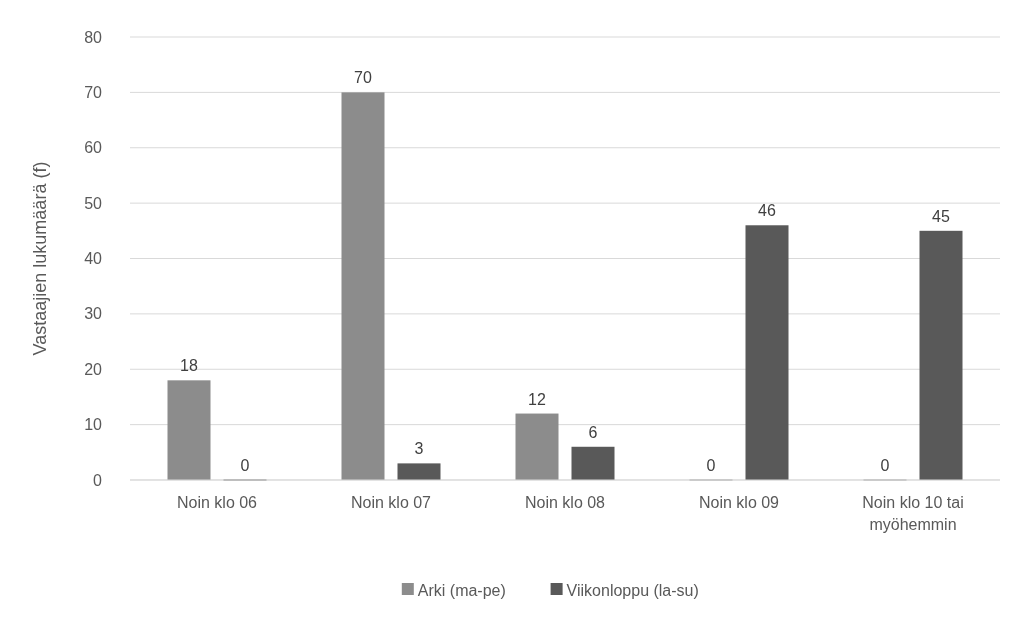 The height and width of the screenshot is (623, 1016). What do you see at coordinates (363, 78) in the screenshot?
I see `data-label: 70` at bounding box center [363, 78].